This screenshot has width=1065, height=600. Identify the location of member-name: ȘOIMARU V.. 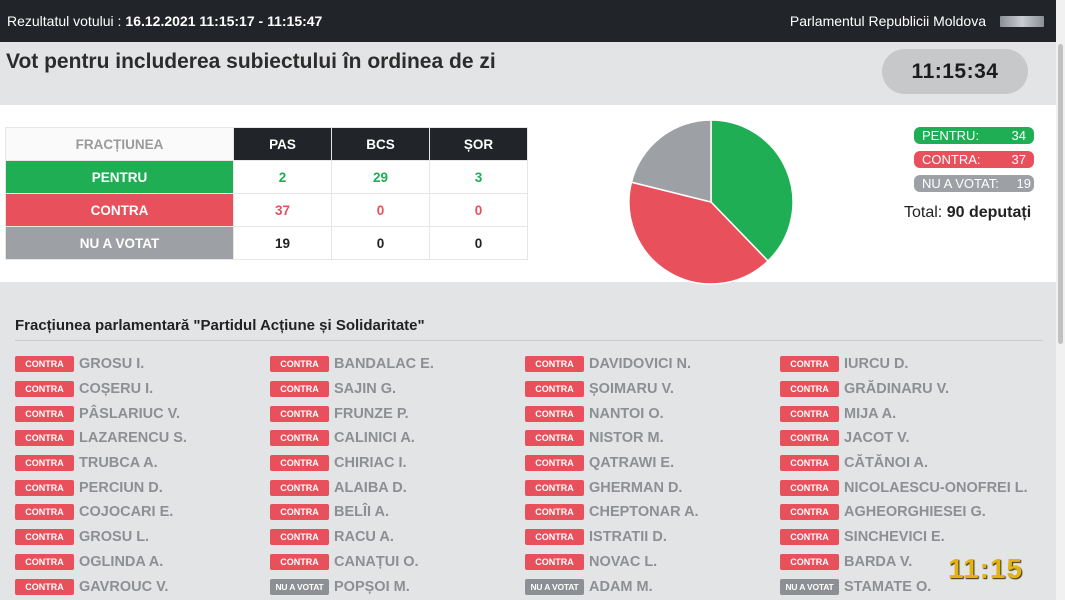
(631, 389).